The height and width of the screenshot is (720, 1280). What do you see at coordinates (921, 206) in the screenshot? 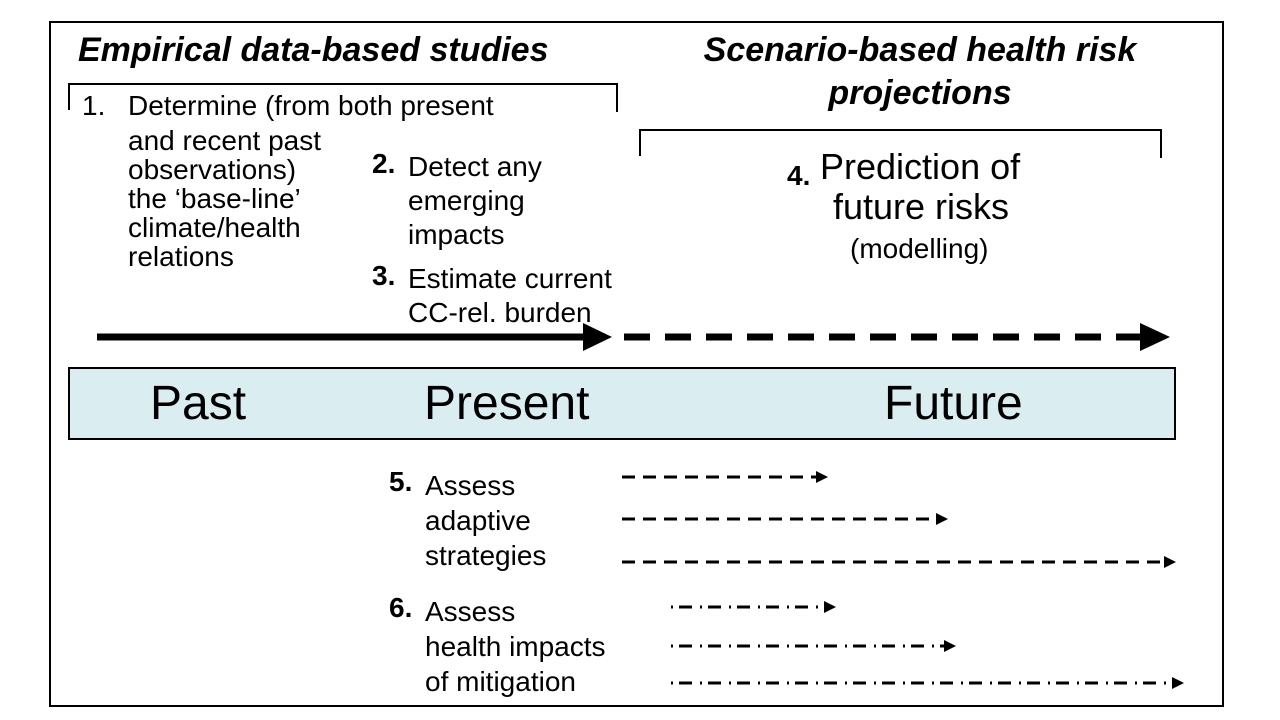
I see `step-4-line2: future risks` at bounding box center [921, 206].